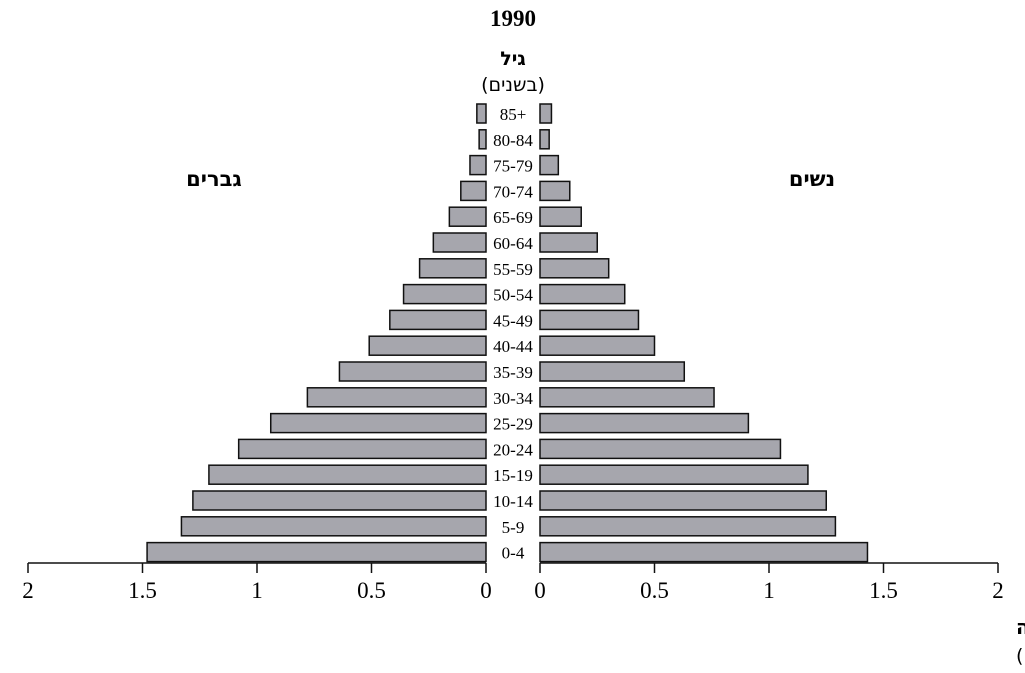  I want to click on age-group-label-10-14: 10-14, so click(513, 501).